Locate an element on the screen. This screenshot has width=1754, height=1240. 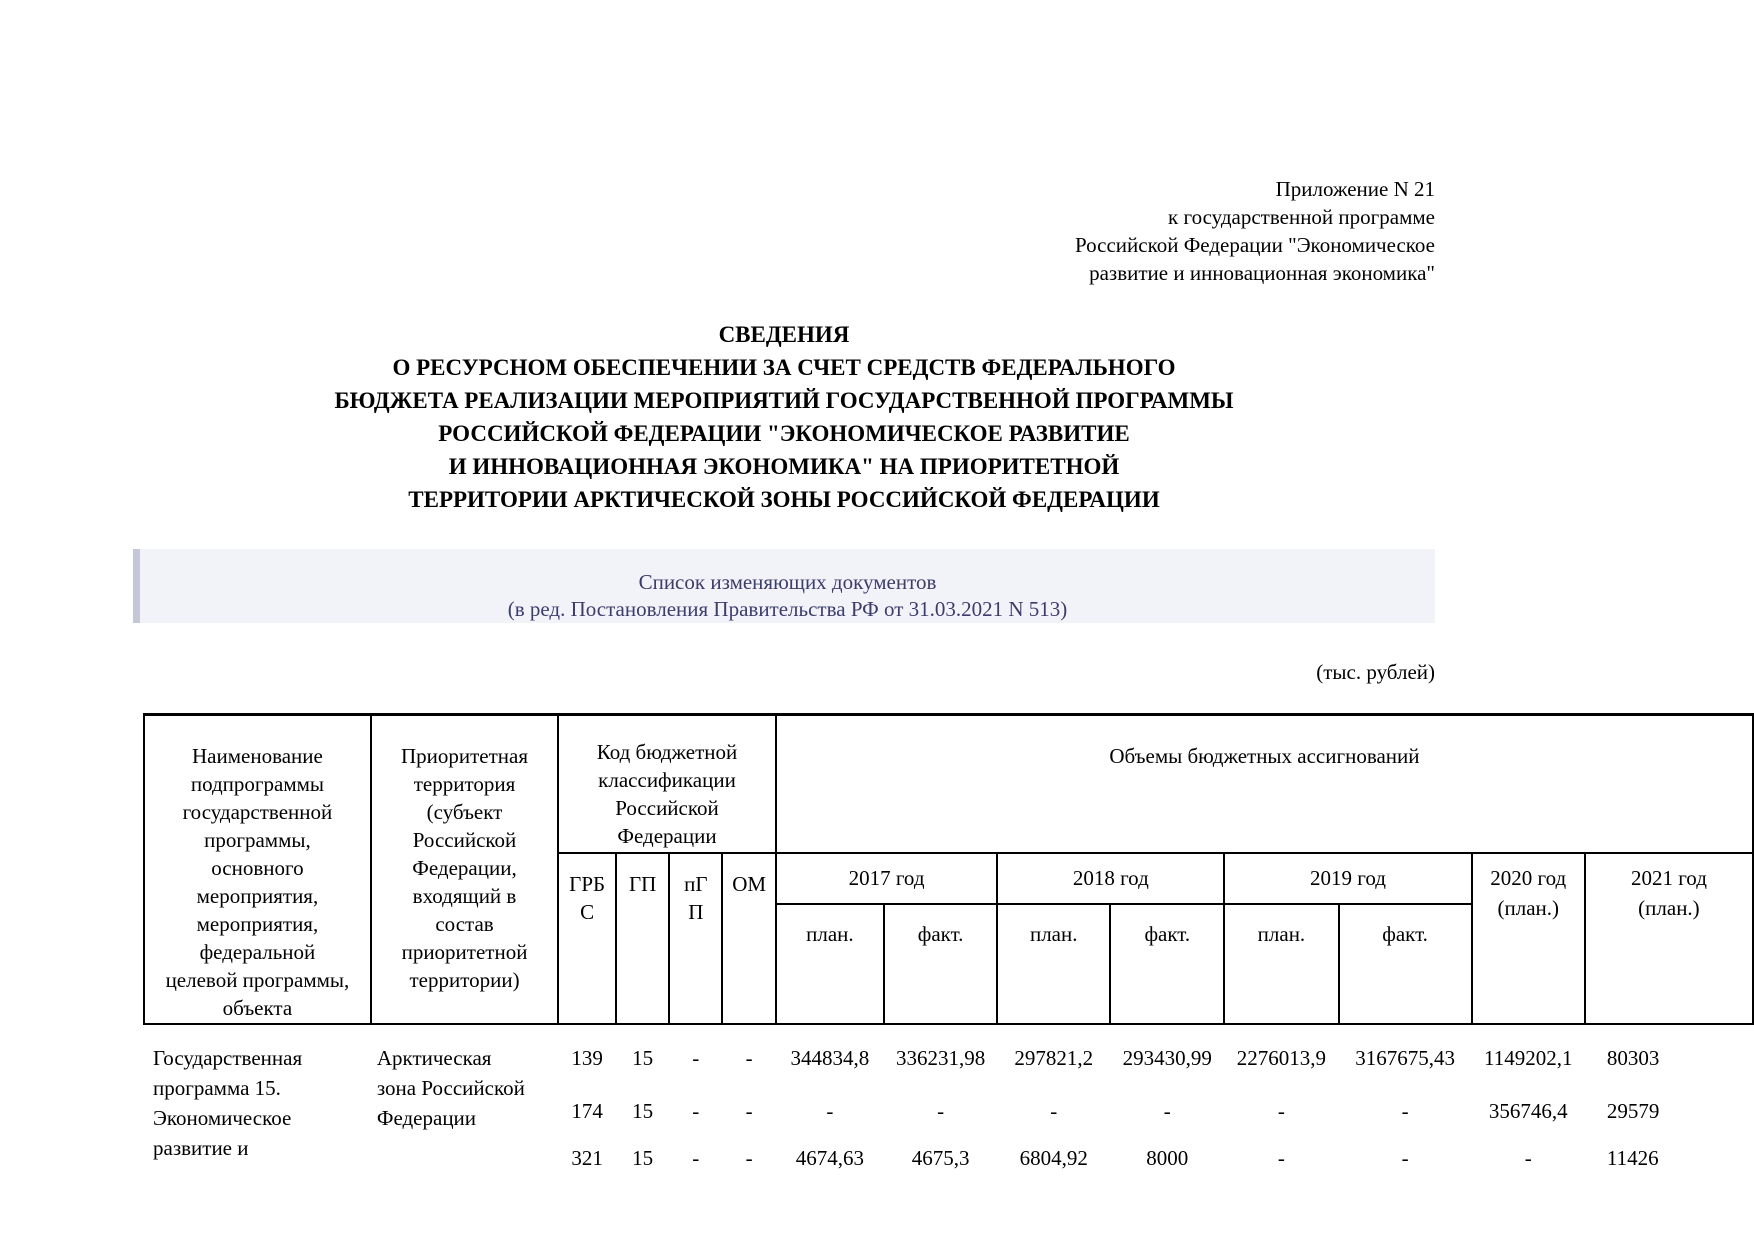
header-year-2020: 2020 год (план.) is located at coordinates (1528, 938).